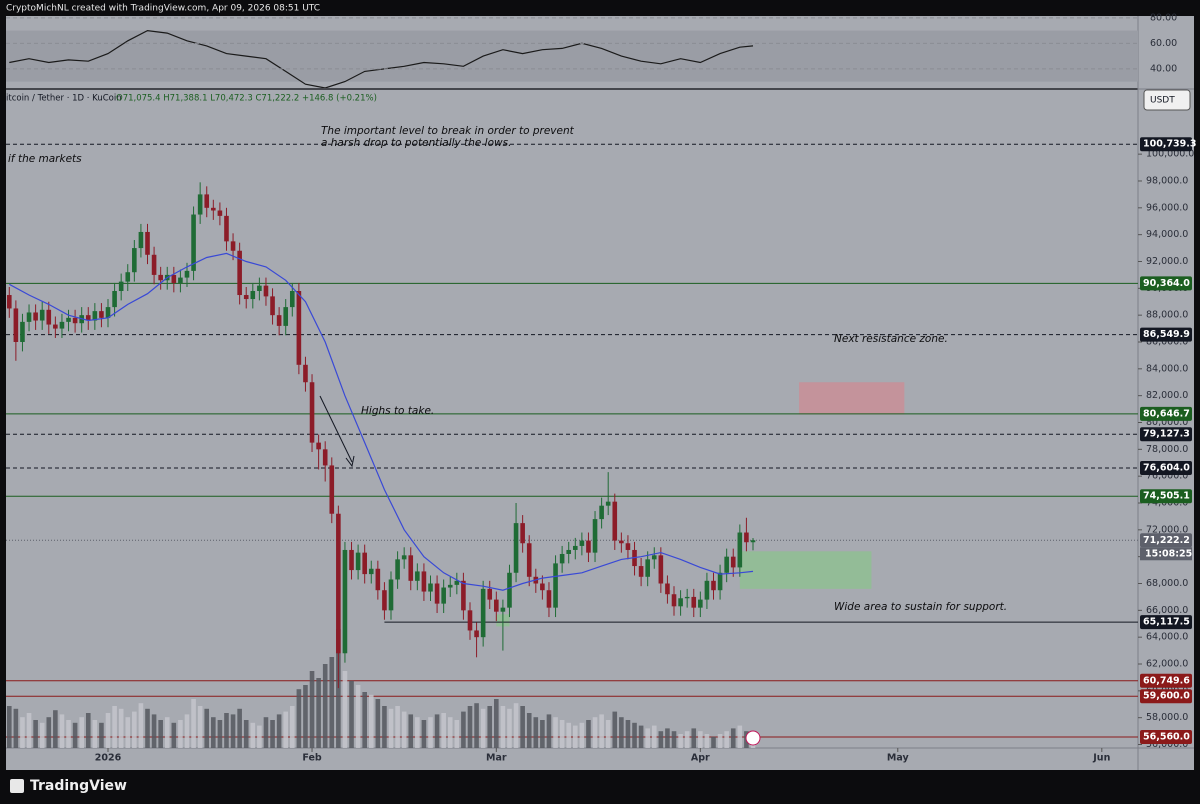  What do you see at coordinates (1167, 341) in the screenshot?
I see `y-tick-label: 86,000.0` at bounding box center [1167, 341].